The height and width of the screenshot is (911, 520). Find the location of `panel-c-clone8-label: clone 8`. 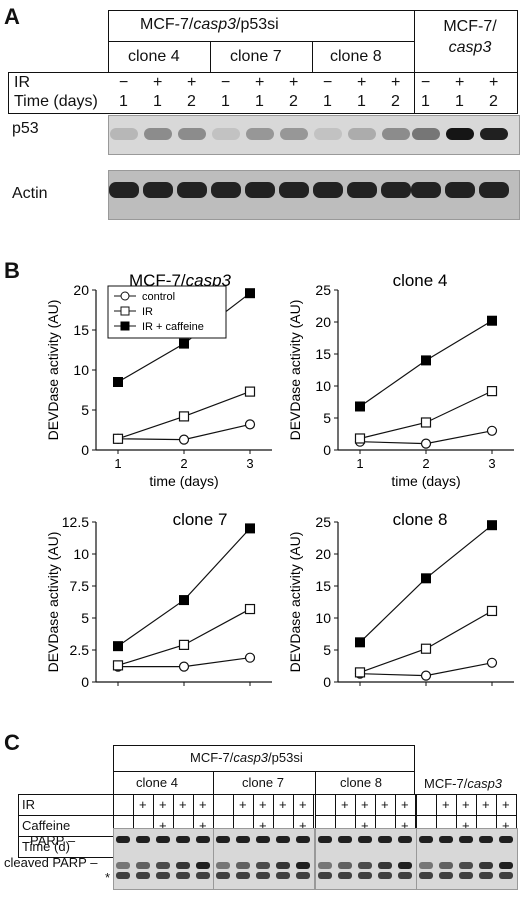

panel-c-clone8-label: clone 8 is located at coordinates (361, 782).